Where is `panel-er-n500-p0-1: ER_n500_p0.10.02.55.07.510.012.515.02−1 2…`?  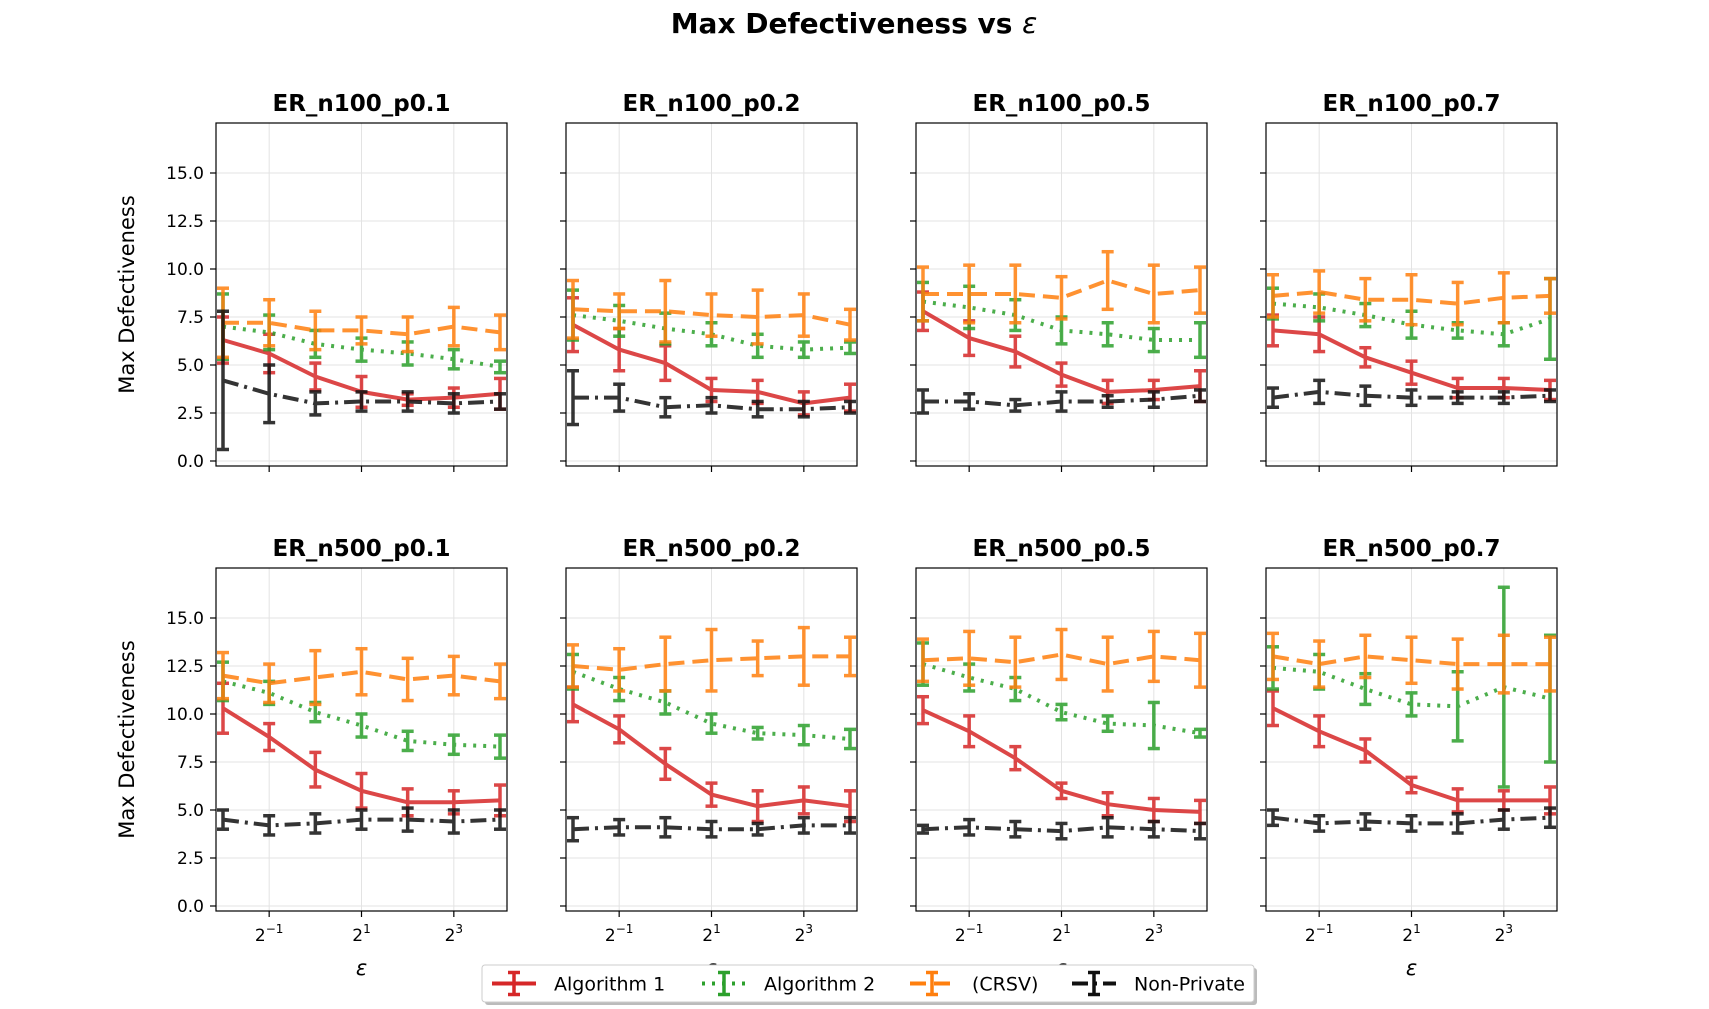
panel-er-n500-p0-1: ER_n500_p0.10.02.55.07.510.012.515.02−1 2… is located at coordinates (311, 758).